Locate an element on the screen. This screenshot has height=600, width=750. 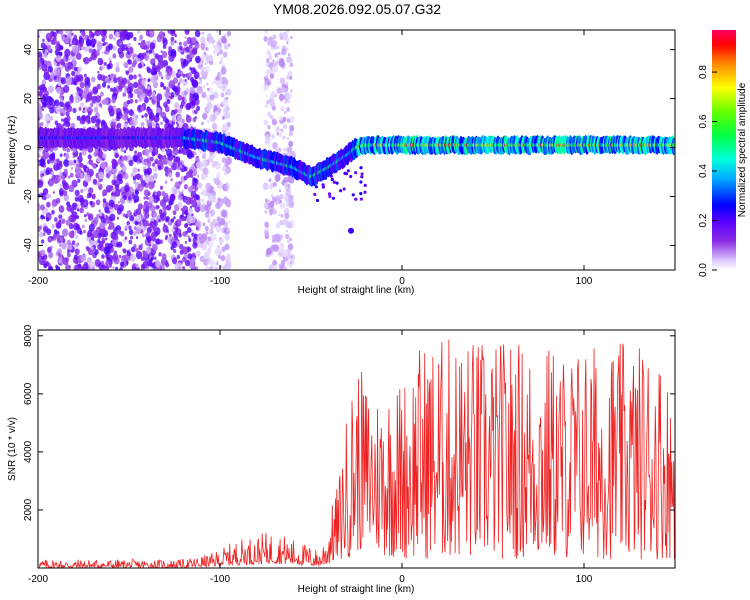
colorbar-tick-label: 0.2 is located at coordinates (703, 220).